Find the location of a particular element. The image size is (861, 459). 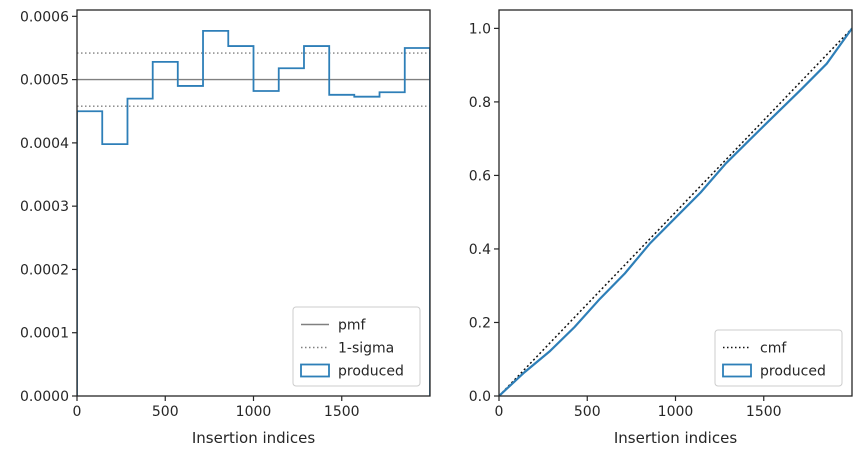

left-ytick-label-5: 0.0005 is located at coordinates (44, 81).